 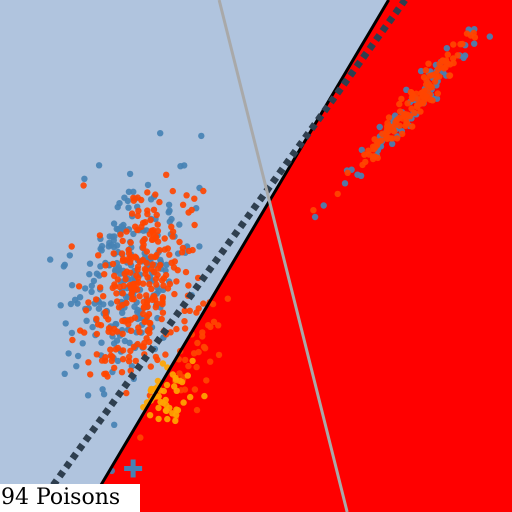 What do you see at coordinates (137, 306) in the screenshot?
I see `cluster-orange-left` at bounding box center [137, 306].